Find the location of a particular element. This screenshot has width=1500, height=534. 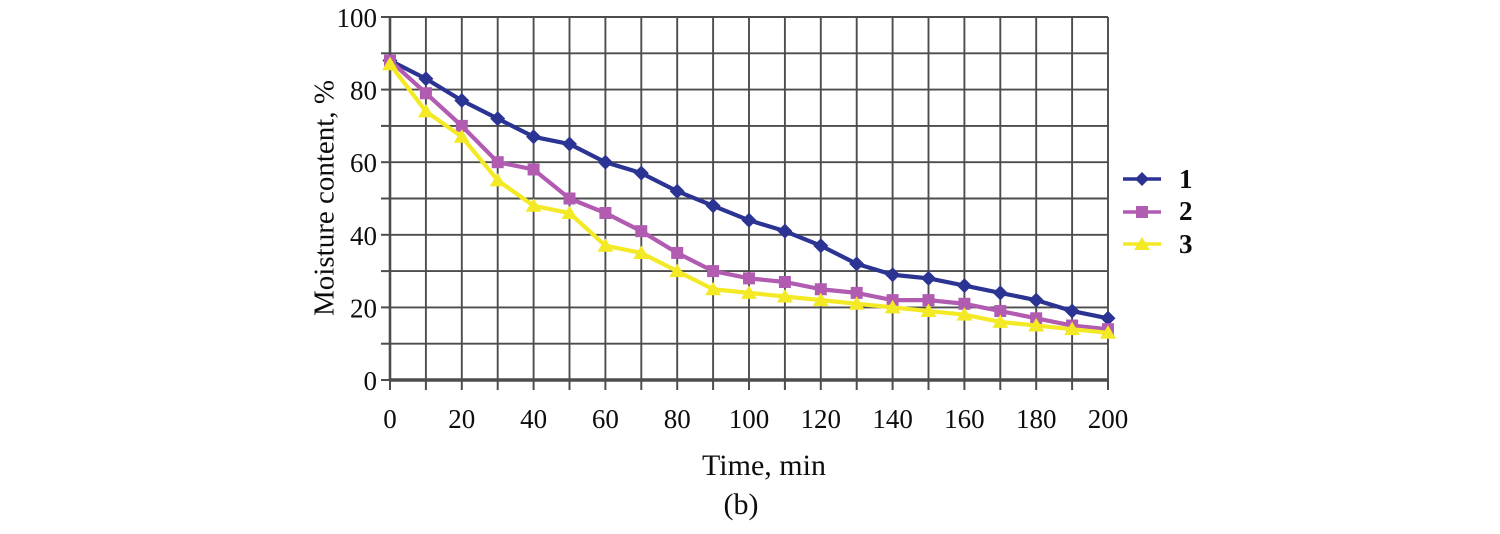

figure-caption: (b) is located at coordinates (741, 504).